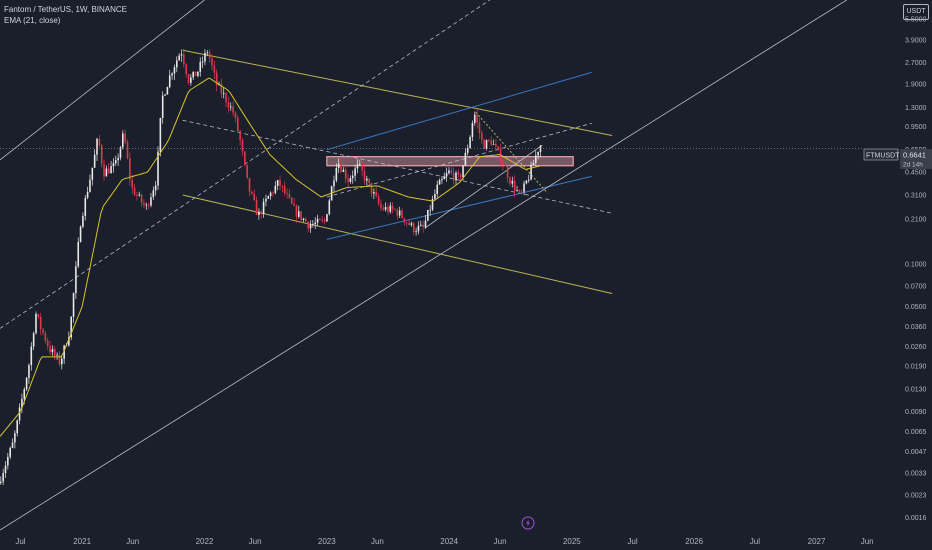 The height and width of the screenshot is (550, 932). What do you see at coordinates (32, 20) in the screenshot?
I see `indicator-label: EMA (21, close)` at bounding box center [32, 20].